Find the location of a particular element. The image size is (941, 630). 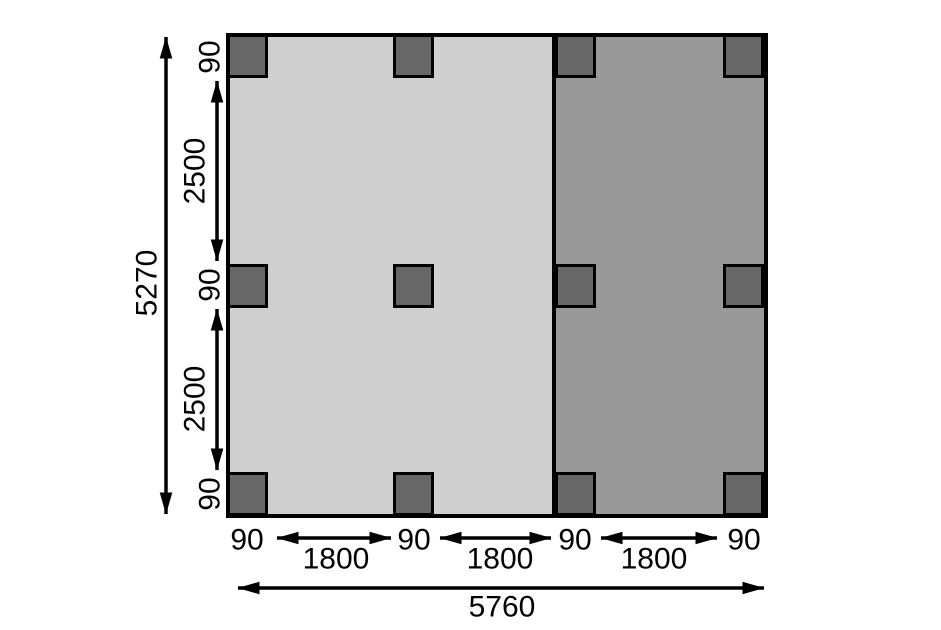

post-top-left is located at coordinates (247, 56).